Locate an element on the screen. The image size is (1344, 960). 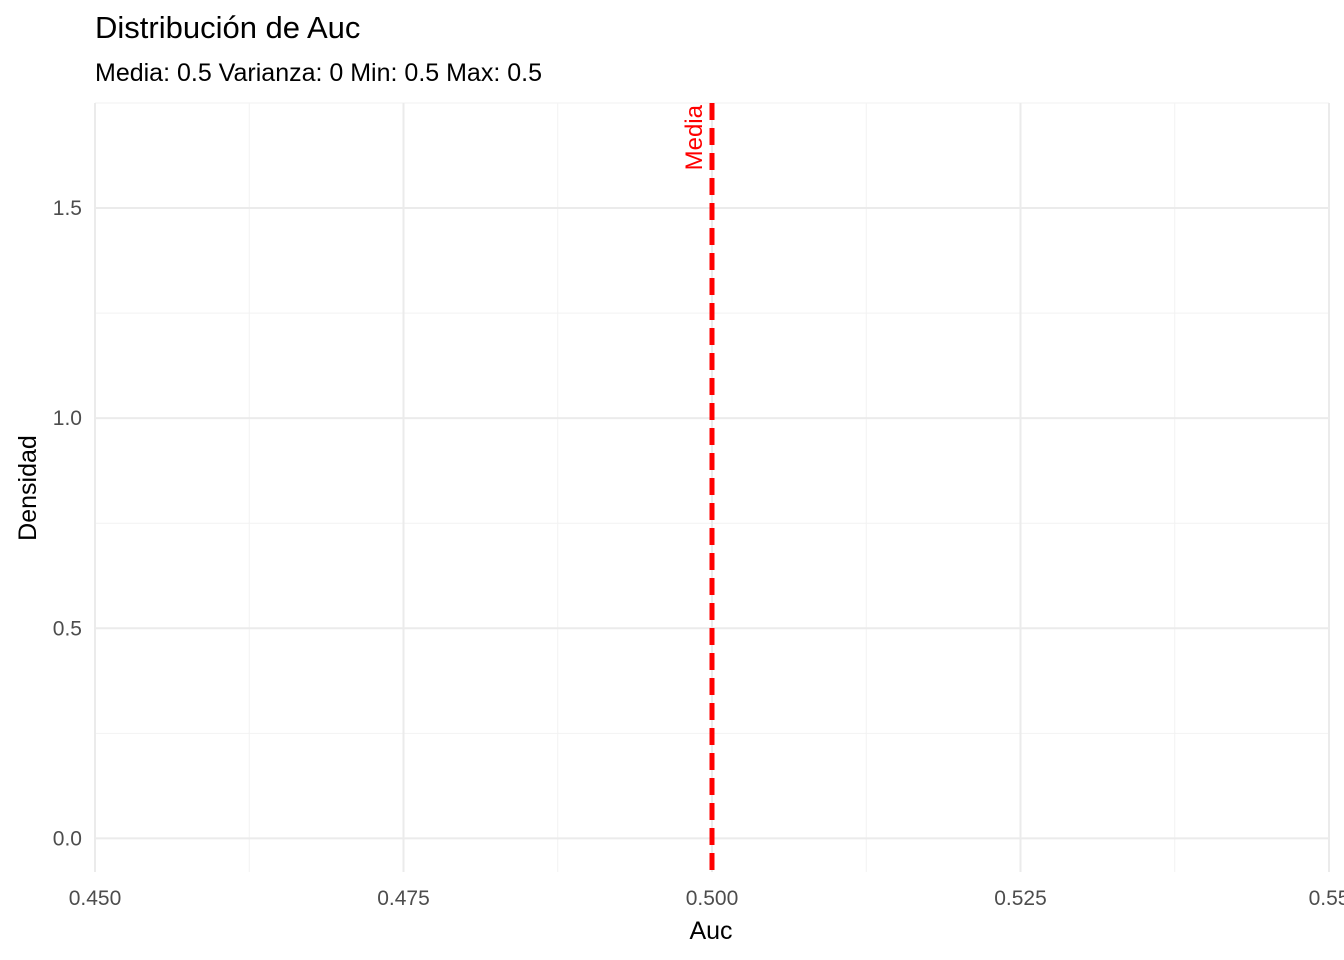
y-axis-ticks: 0.0 0.5 1.0 1.5 is located at coordinates (67, 523).